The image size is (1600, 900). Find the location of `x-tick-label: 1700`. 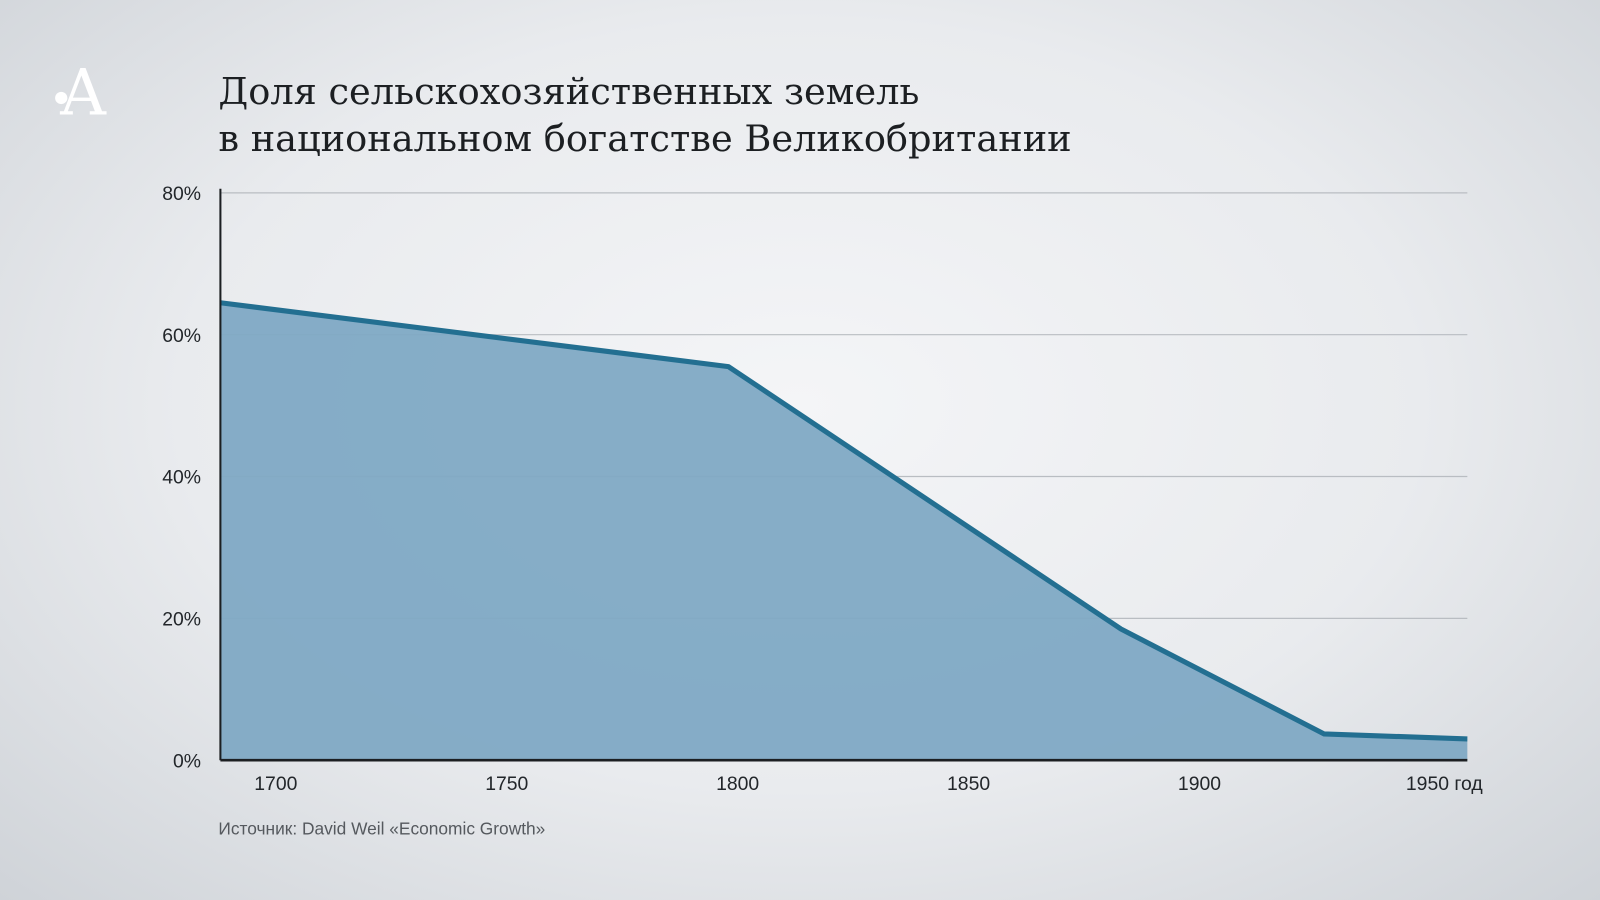

x-tick-label: 1700 is located at coordinates (275, 784).